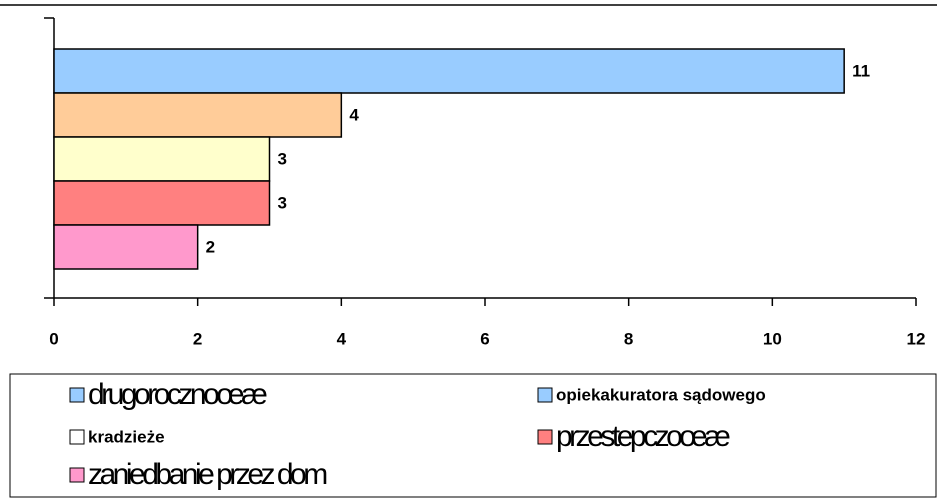  I want to click on x-tick-label: 2, so click(197, 338).